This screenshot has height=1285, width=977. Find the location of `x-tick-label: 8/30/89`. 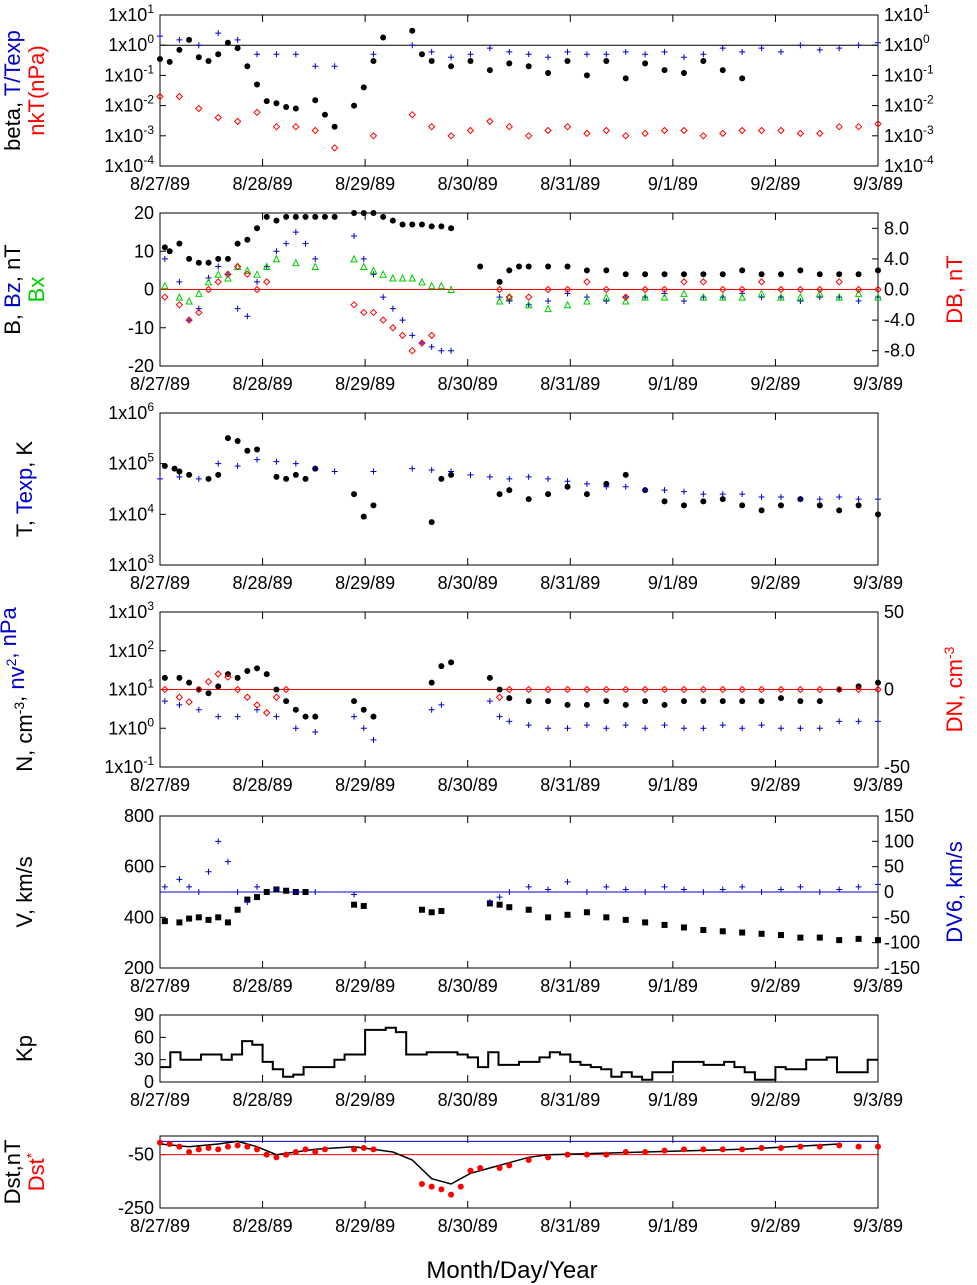

x-tick-label: 8/30/89 is located at coordinates (468, 785).